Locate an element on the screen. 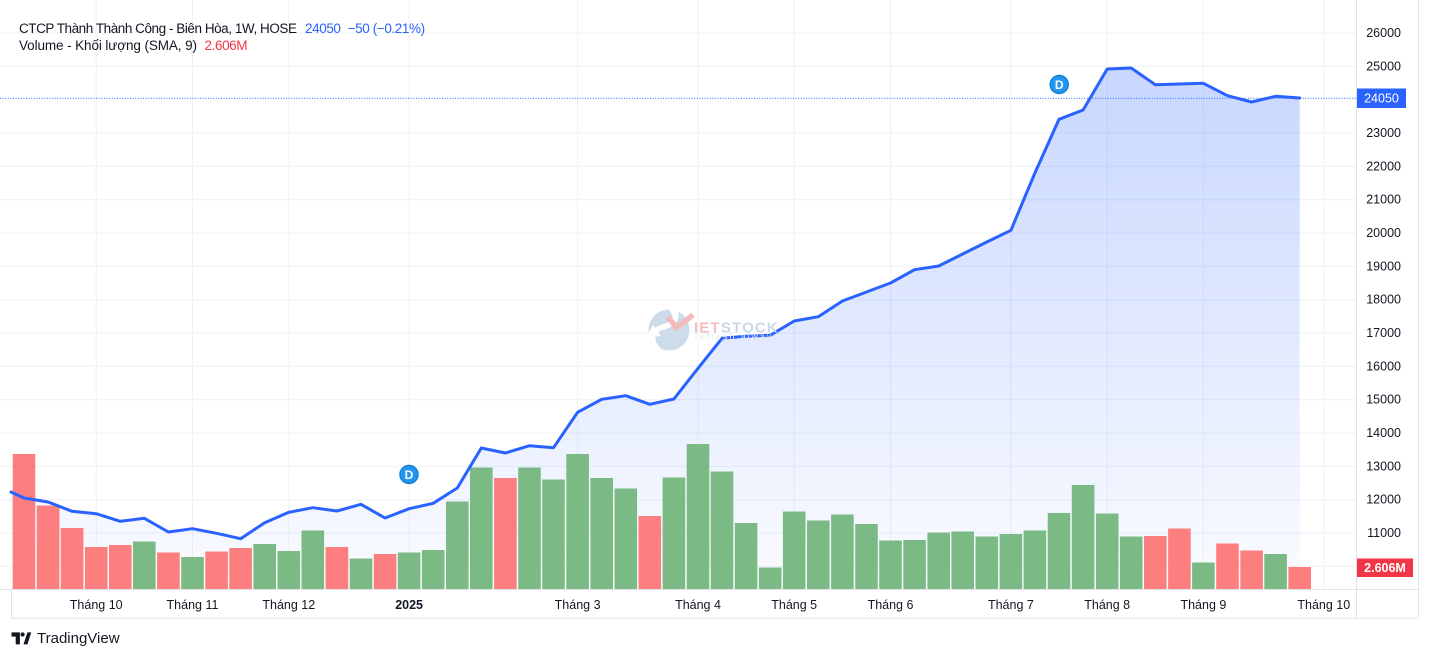 Image resolution: width=1430 pixels, height=659 pixels. svg-text: 19000 is located at coordinates (1383, 266).